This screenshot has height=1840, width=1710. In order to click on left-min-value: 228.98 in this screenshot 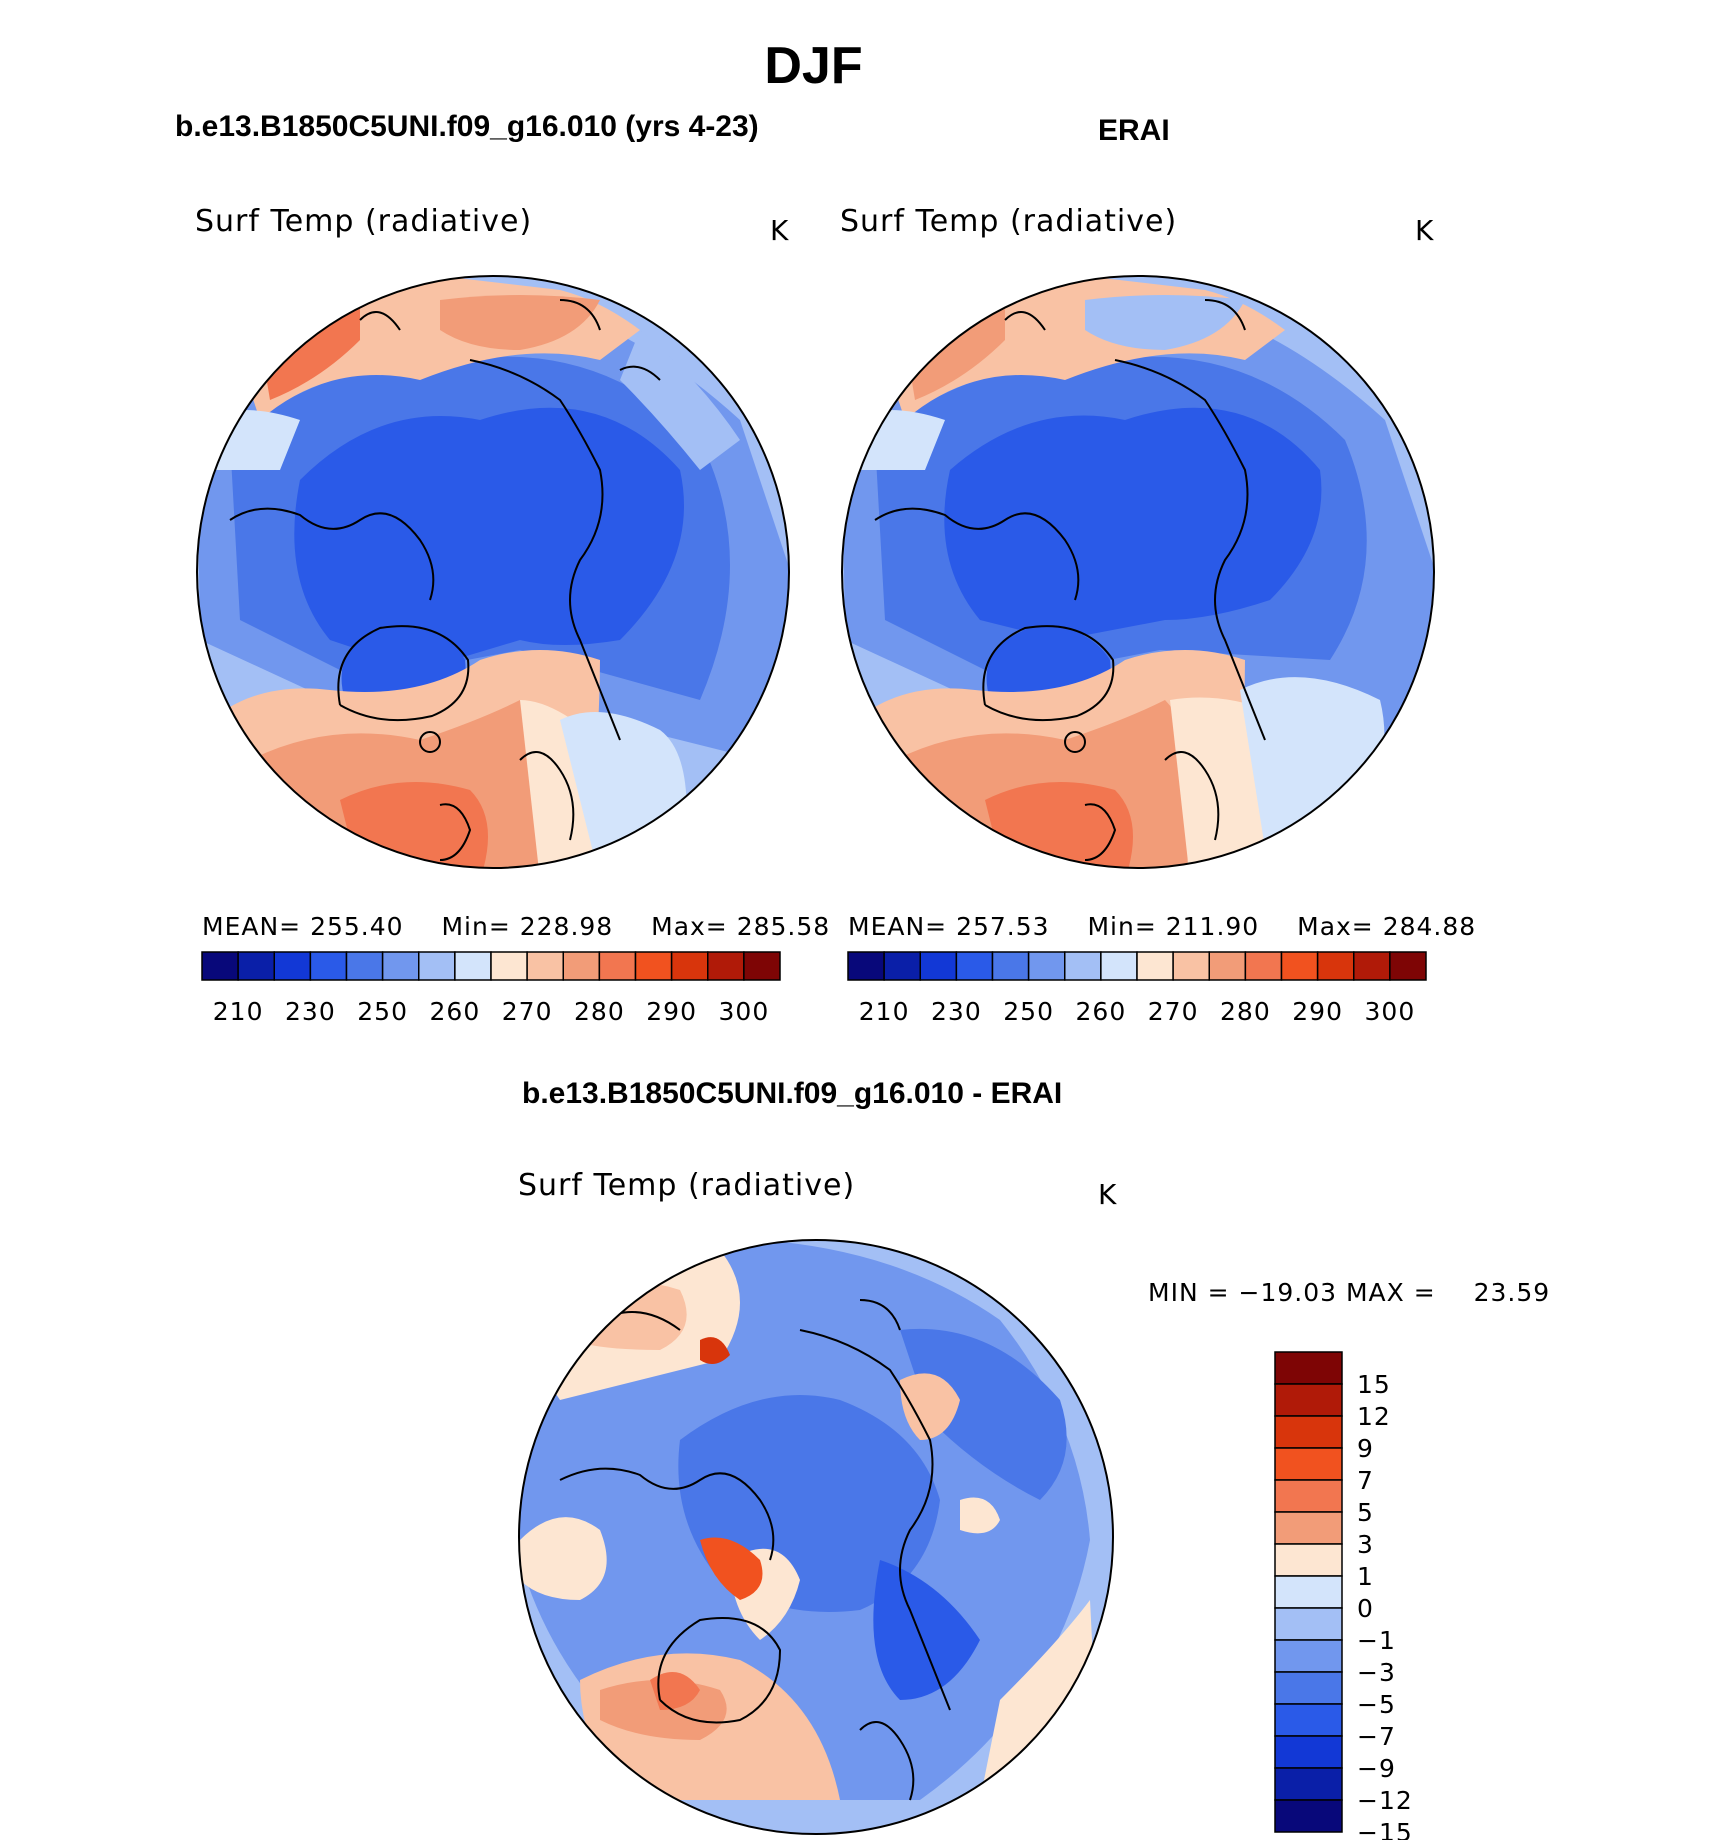, I will do `click(566, 926)`.